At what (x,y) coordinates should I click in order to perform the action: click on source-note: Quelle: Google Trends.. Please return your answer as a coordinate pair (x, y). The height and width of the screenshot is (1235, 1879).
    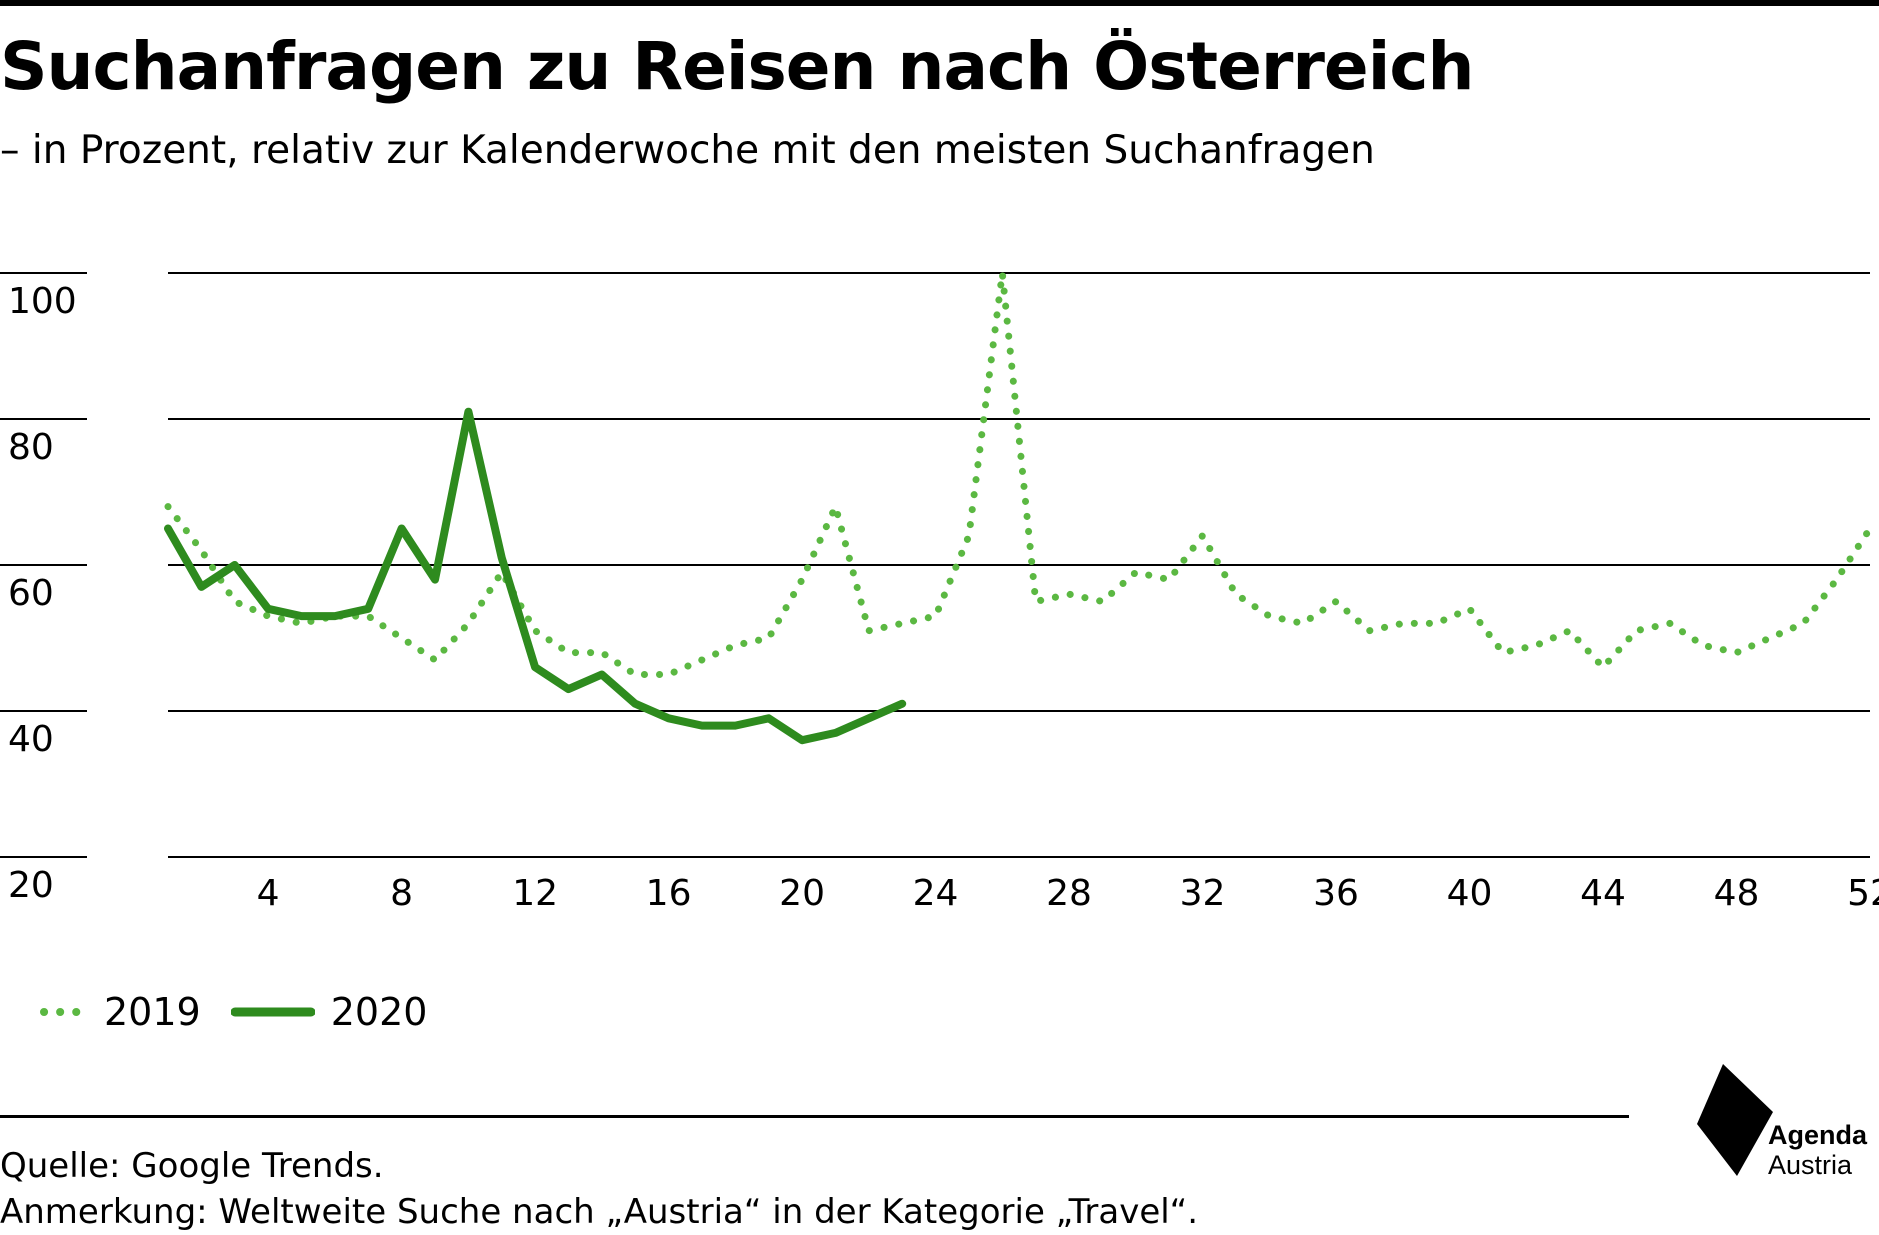
    Looking at the image, I should click on (192, 1166).